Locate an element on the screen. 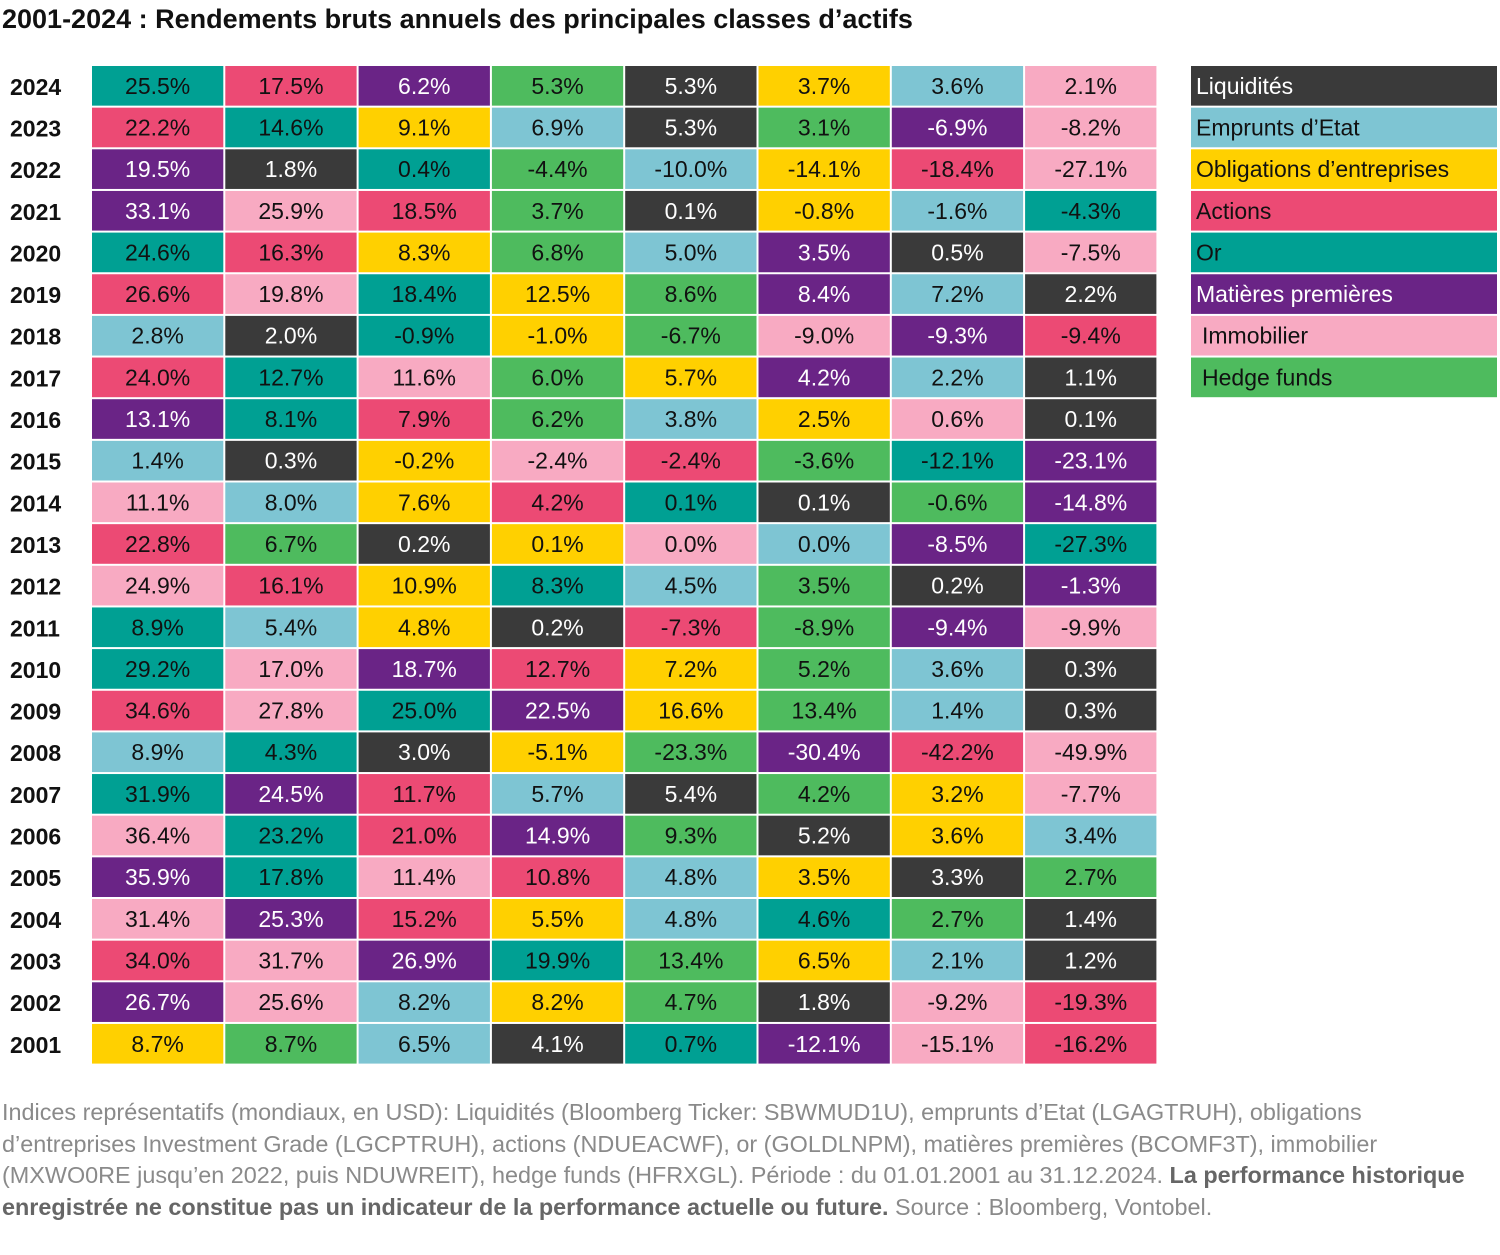  cell-2023-2: 14.6% is located at coordinates (291, 127).